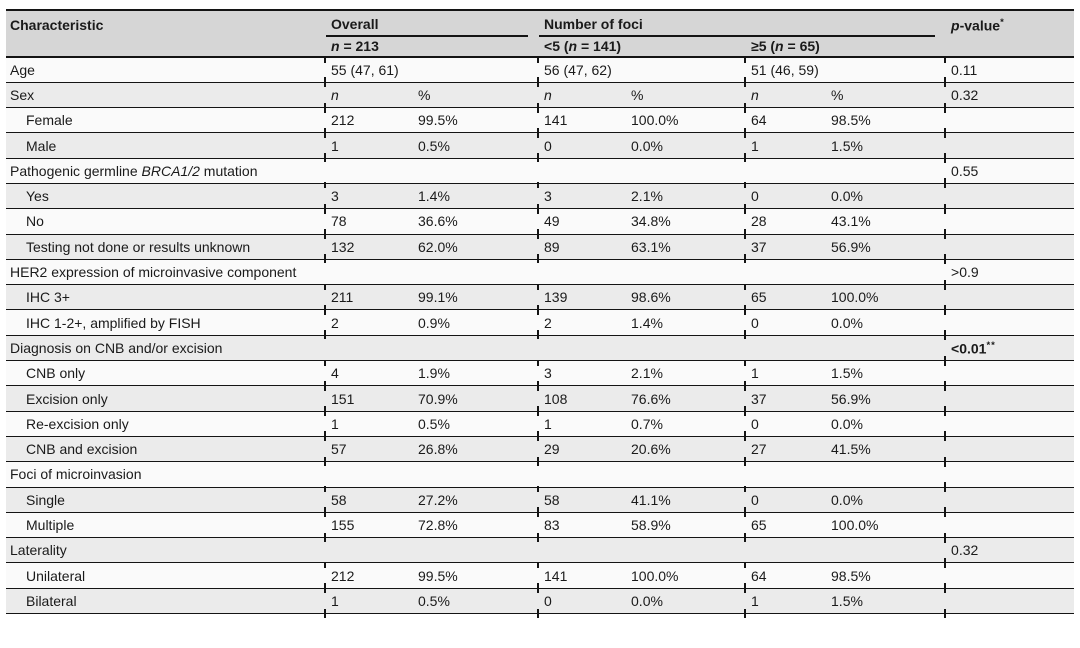  I want to click on pvalue-footnote-marker: *, so click(1002, 22).